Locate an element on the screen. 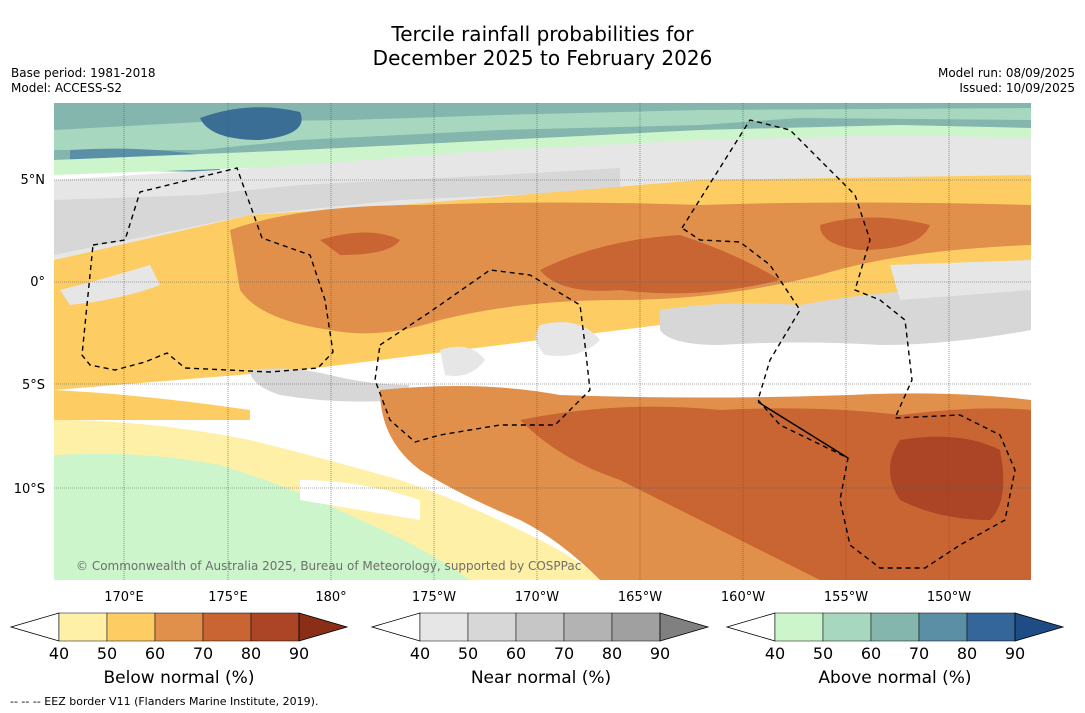 This screenshot has width=1085, height=713. lon-label: 175°W is located at coordinates (434, 597).